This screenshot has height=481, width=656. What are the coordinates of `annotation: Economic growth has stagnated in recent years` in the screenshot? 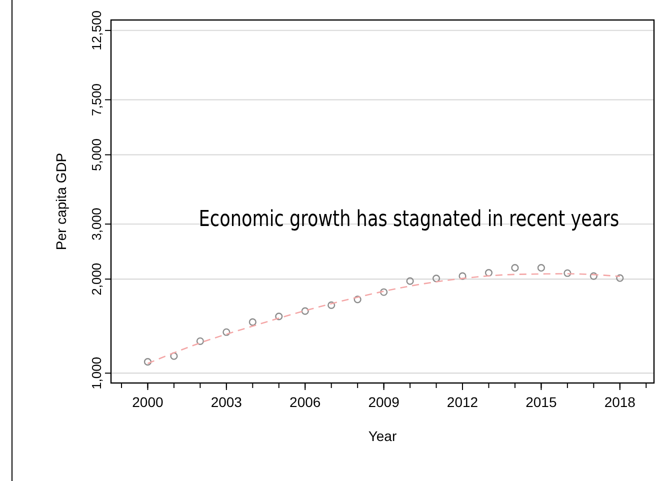 It's located at (409, 219).